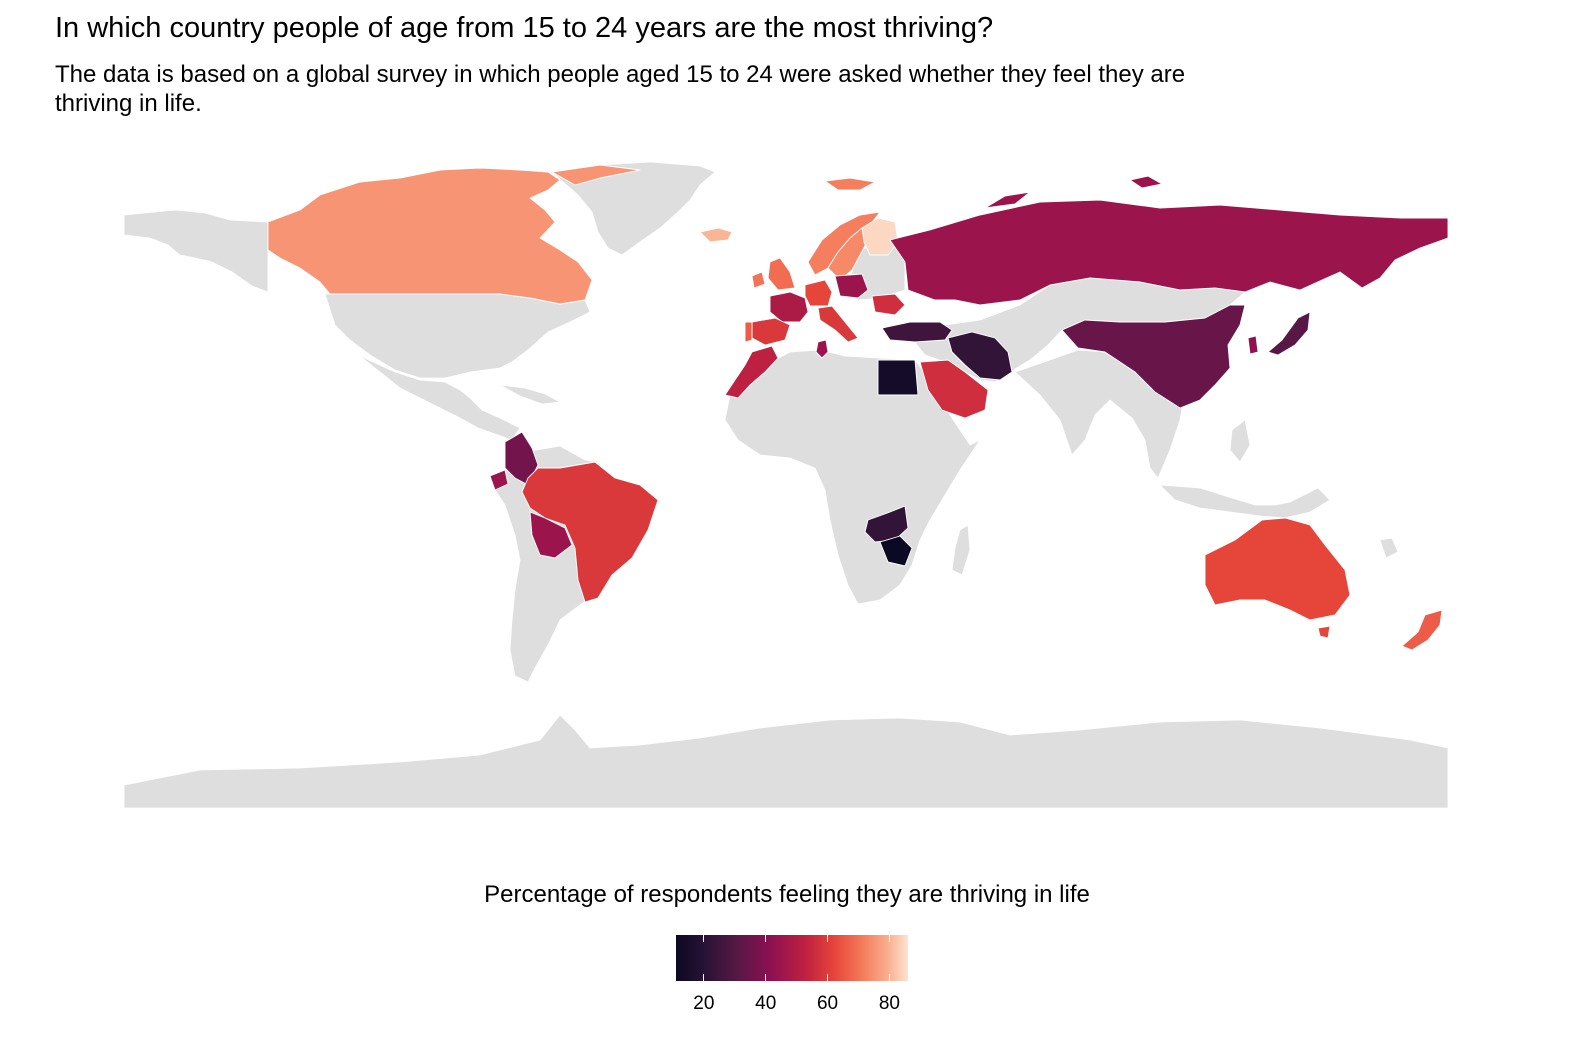 Image resolution: width=1574 pixels, height=1040 pixels. I want to click on legend-tick-label: 20, so click(704, 1003).